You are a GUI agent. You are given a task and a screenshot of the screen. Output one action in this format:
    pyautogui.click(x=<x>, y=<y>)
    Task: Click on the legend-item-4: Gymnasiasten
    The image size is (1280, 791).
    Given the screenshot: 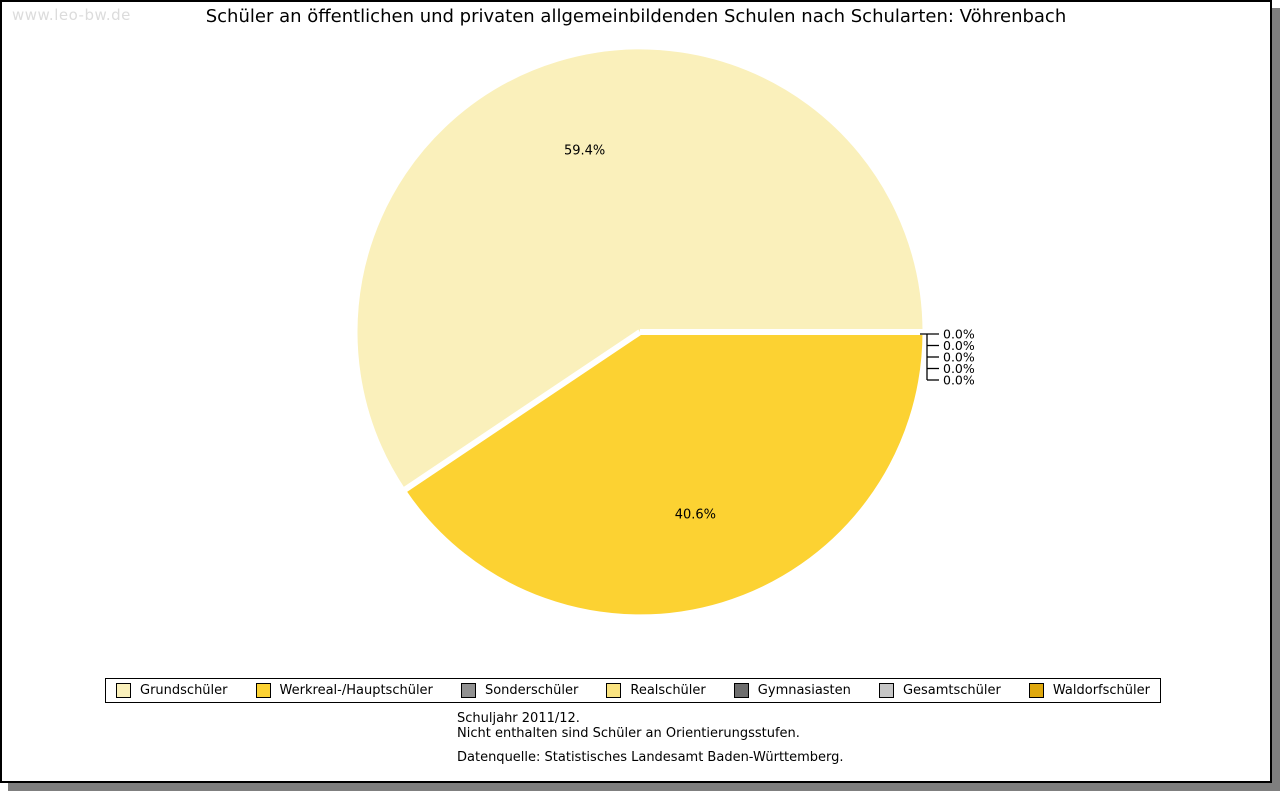 What is the action you would take?
    pyautogui.click(x=792, y=690)
    